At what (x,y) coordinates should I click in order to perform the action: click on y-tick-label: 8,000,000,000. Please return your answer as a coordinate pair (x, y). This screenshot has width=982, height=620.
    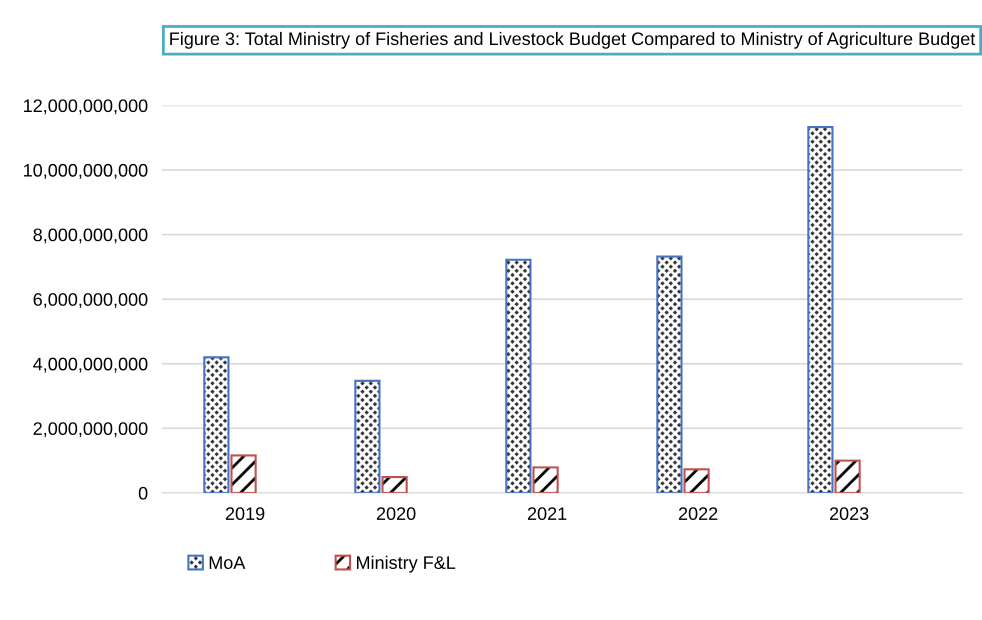
    Looking at the image, I should click on (90, 236).